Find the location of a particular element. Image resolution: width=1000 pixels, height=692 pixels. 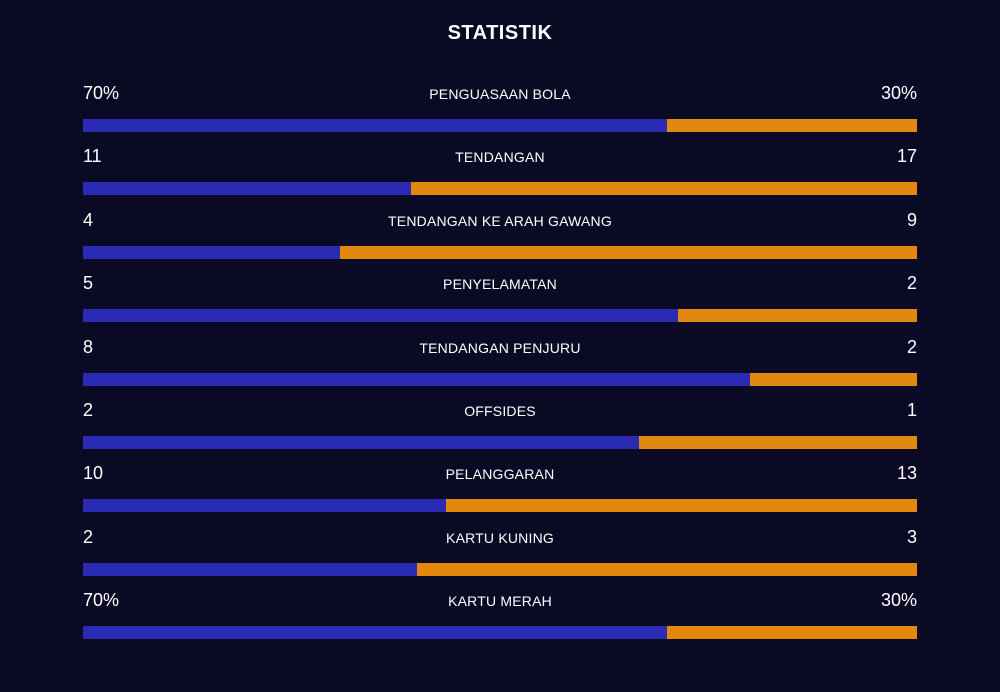

stat-label: KARTU KUNING is located at coordinates (500, 537).